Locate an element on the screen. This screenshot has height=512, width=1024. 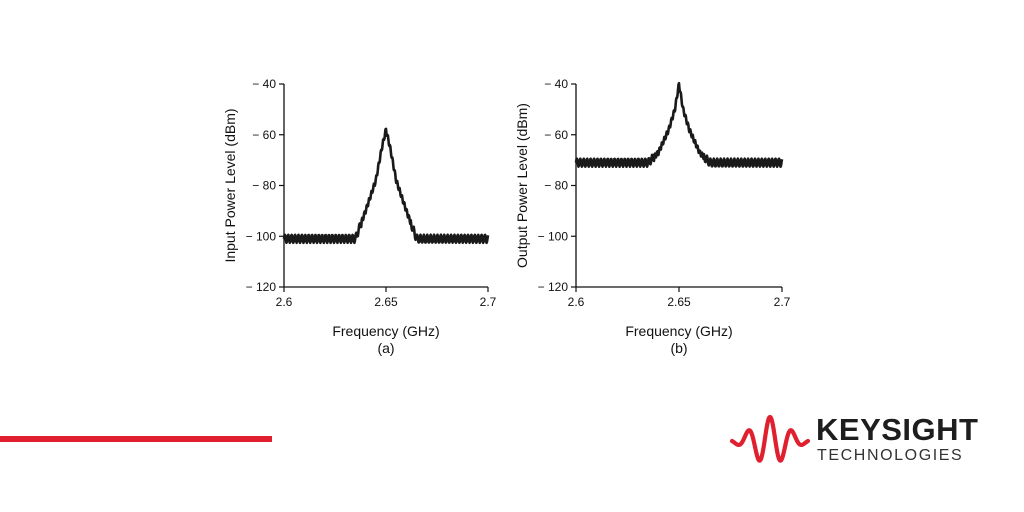
chart-a-x-tick-label: 2.6 is located at coordinates (284, 302).